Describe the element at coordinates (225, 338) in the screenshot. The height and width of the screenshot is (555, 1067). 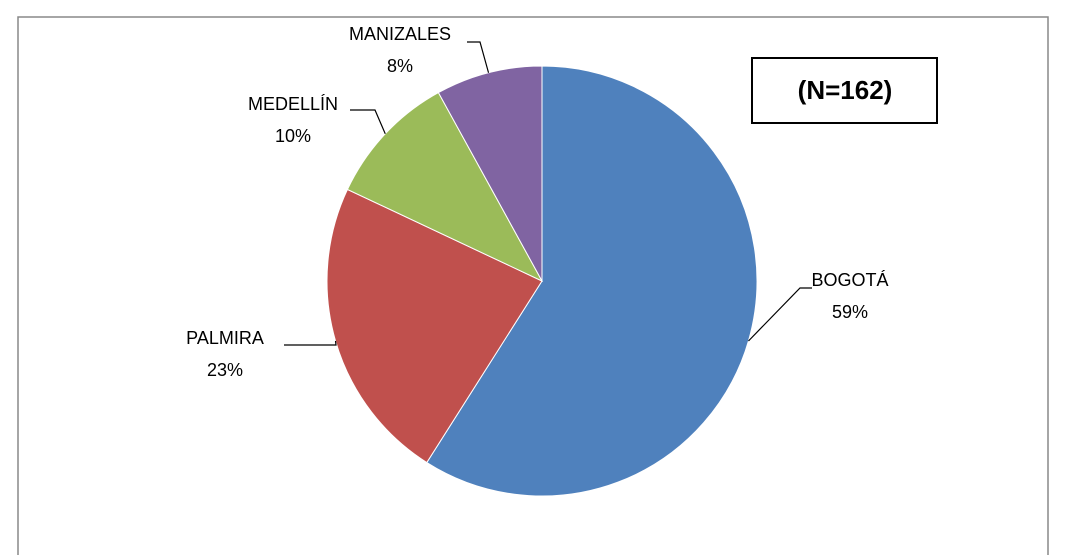
I see `slice-label: PALMIRA` at that location.